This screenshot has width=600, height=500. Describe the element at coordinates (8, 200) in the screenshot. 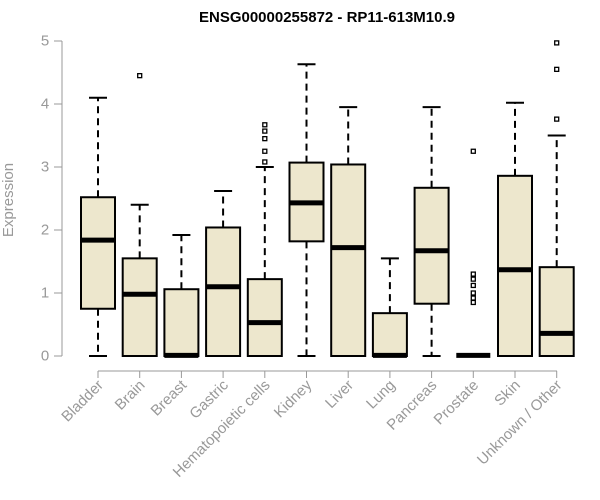

I see `y-axis-label: Expression` at that location.